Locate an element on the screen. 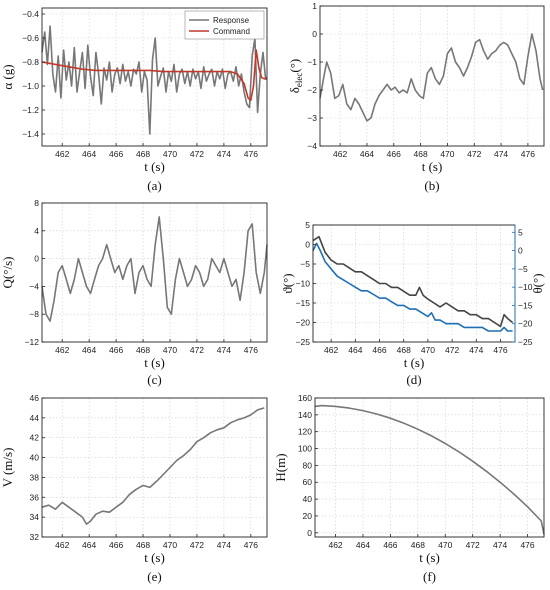 The width and height of the screenshot is (550, 590). y-axis-label: δelec(°) is located at coordinates (295, 76).